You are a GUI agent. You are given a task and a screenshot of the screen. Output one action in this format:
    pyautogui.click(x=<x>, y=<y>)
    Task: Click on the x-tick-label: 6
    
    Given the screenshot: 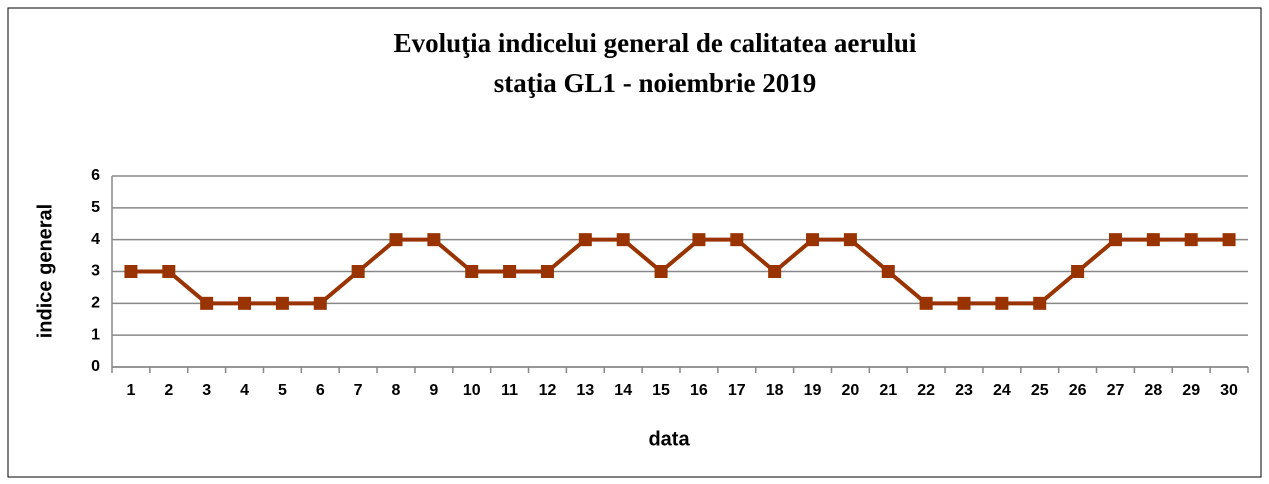 What is the action you would take?
    pyautogui.click(x=320, y=390)
    